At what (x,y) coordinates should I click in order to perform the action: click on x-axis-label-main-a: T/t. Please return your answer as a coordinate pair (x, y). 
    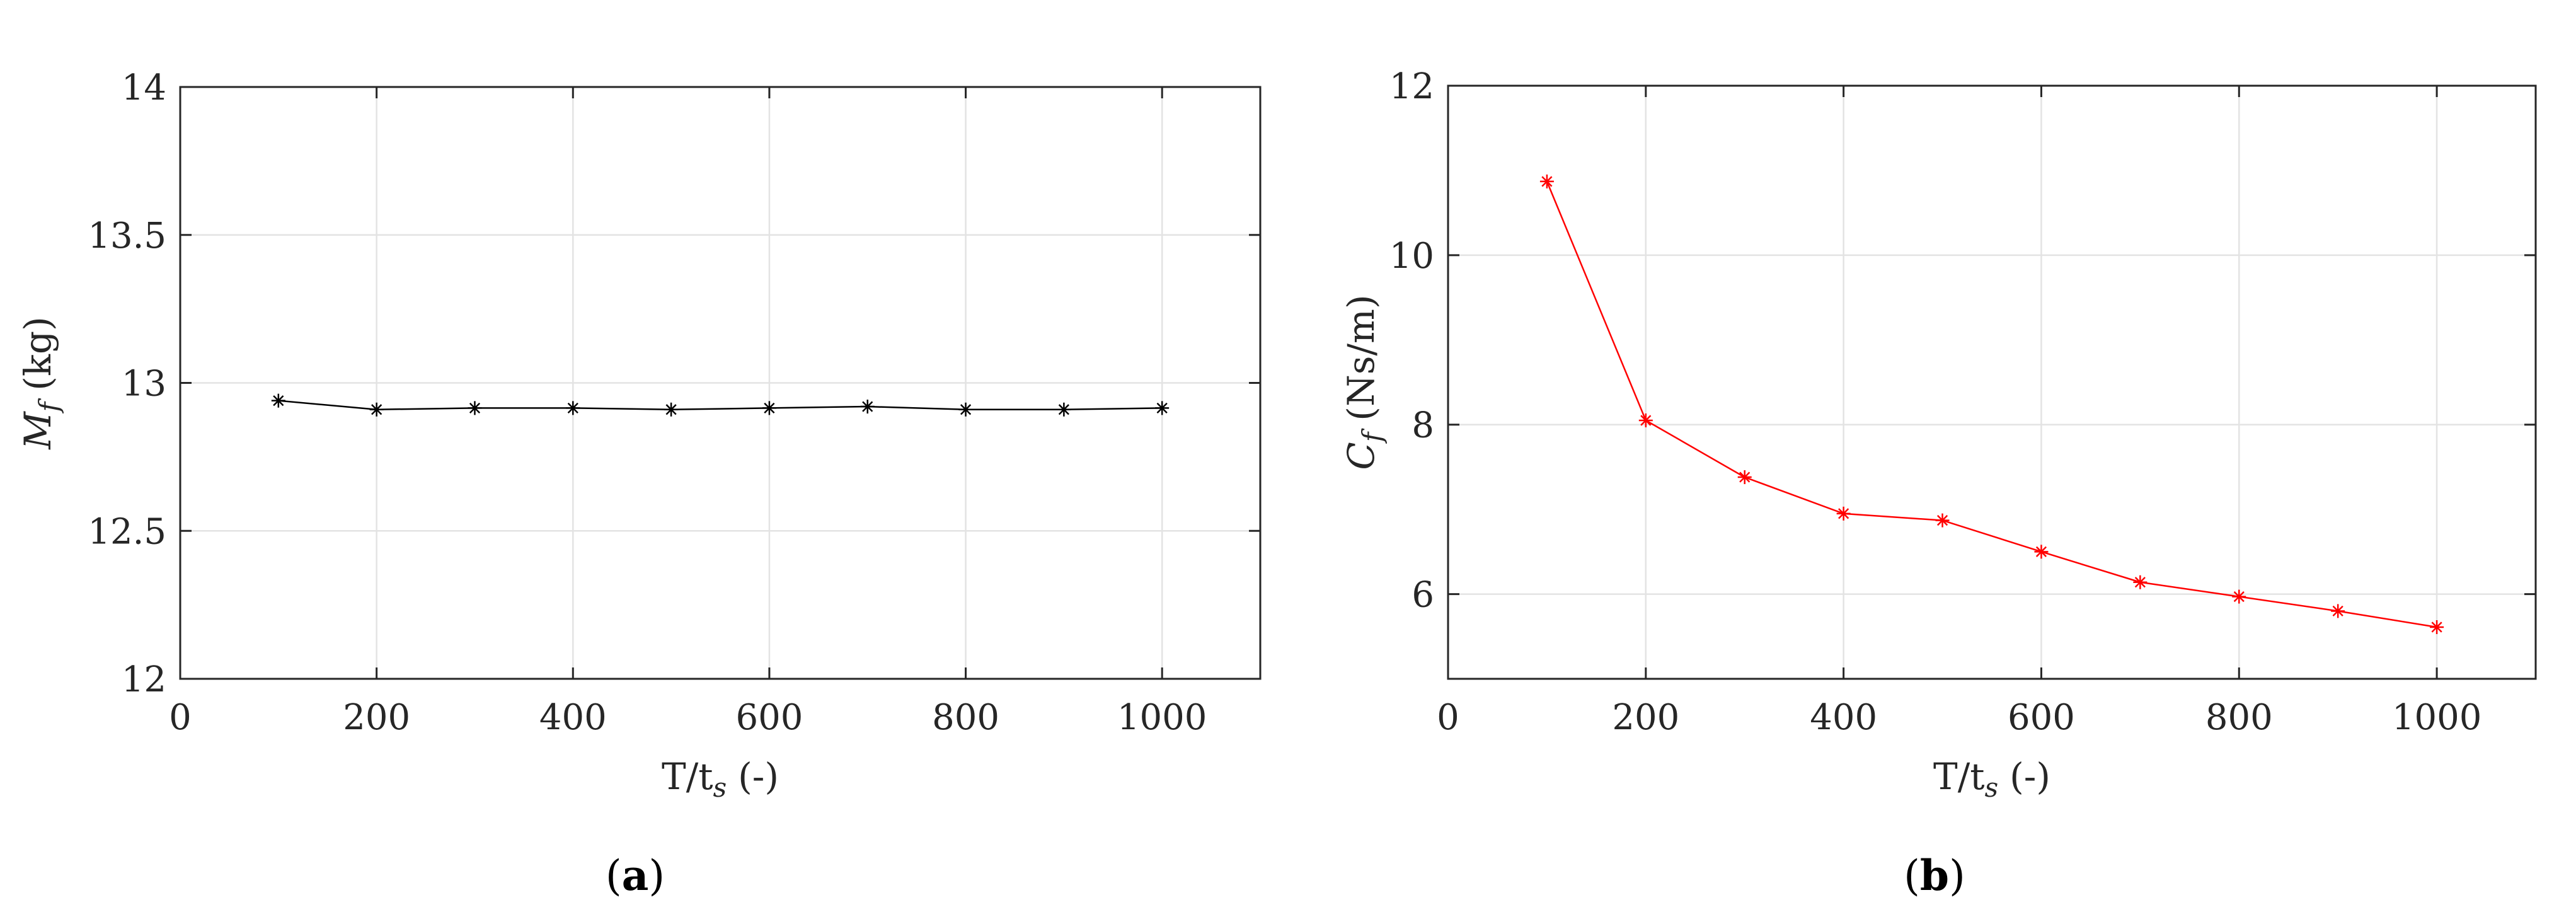
    Looking at the image, I should click on (687, 776).